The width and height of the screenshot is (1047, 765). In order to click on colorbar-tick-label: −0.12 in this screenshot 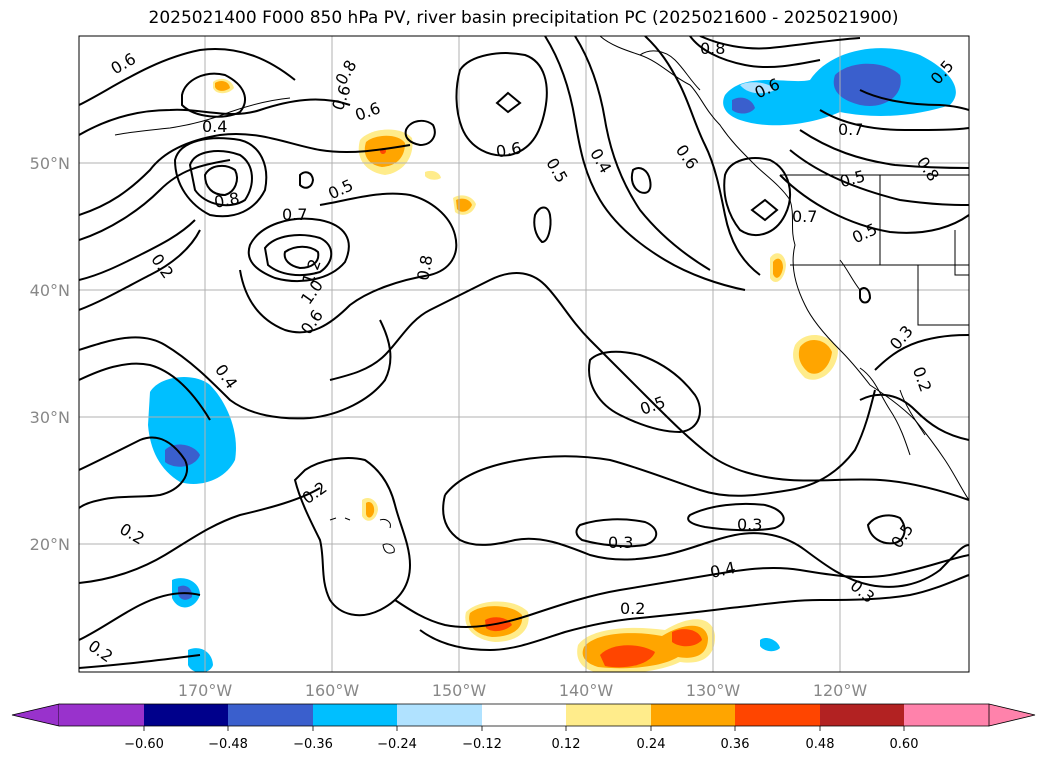, I will do `click(482, 744)`.